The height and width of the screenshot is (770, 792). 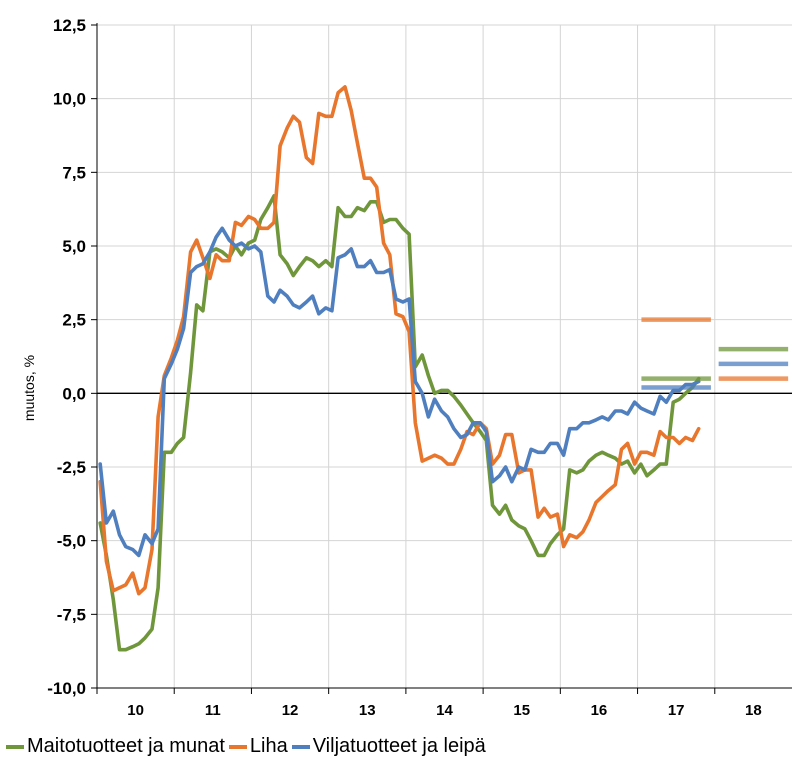 What do you see at coordinates (715, 353) in the screenshot?
I see `forecast-markers` at bounding box center [715, 353].